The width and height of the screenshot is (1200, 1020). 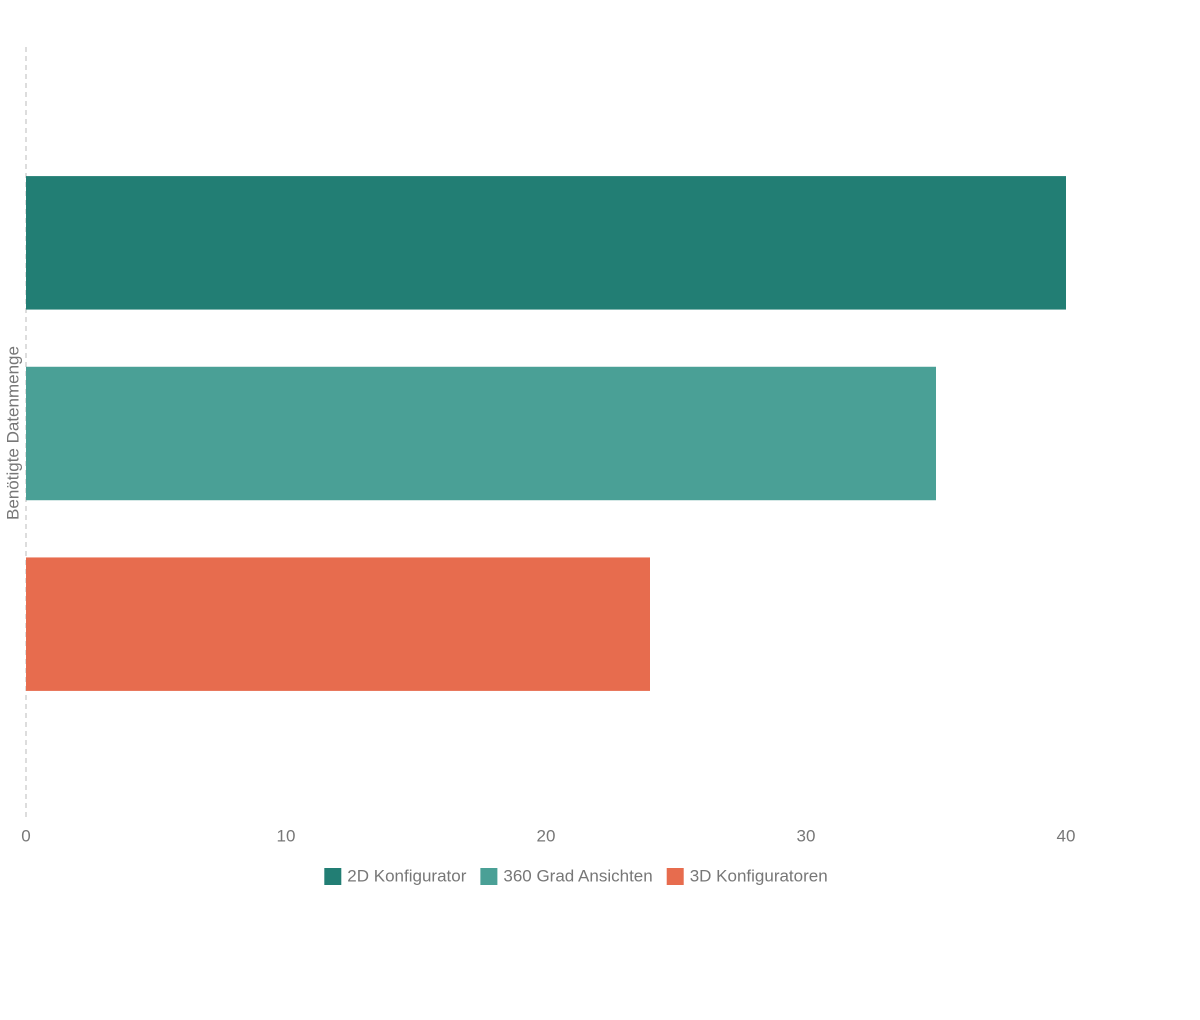 I want to click on x-tick-label: 40, so click(x=1066, y=835).